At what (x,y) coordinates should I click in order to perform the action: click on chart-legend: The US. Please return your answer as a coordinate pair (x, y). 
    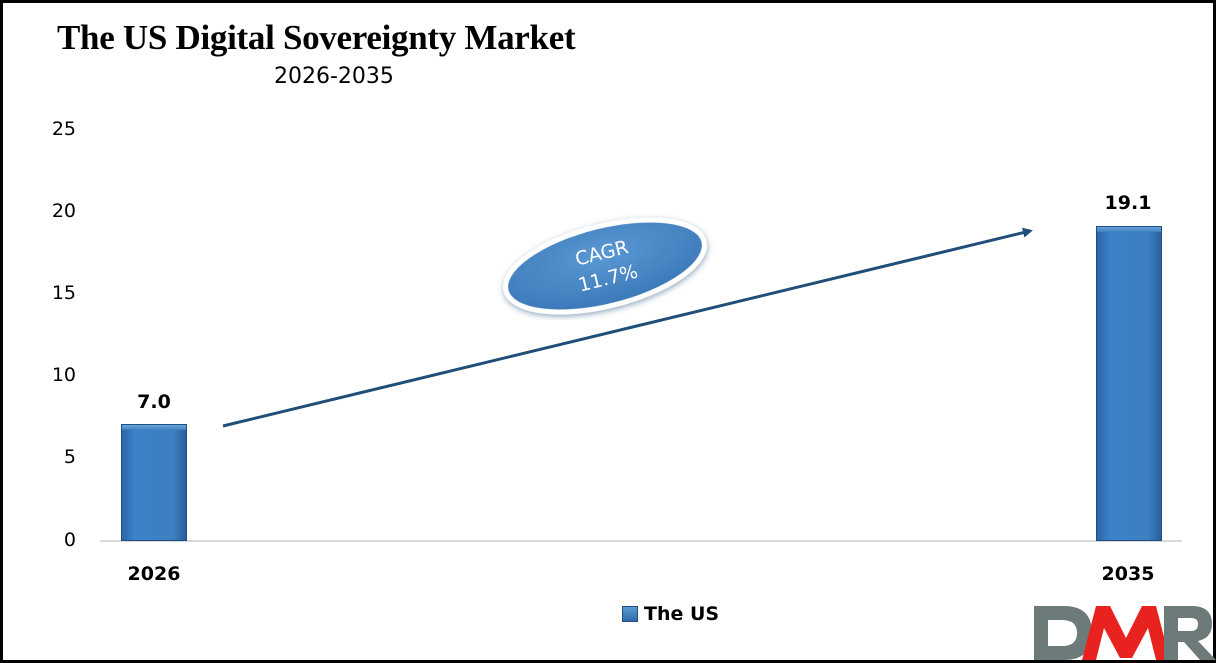
    Looking at the image, I should click on (670, 614).